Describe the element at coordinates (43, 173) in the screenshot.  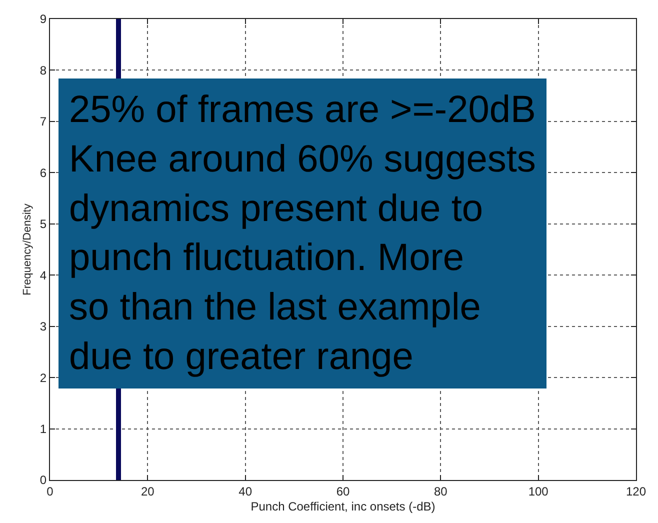
I see `y-tick-label: 6` at that location.